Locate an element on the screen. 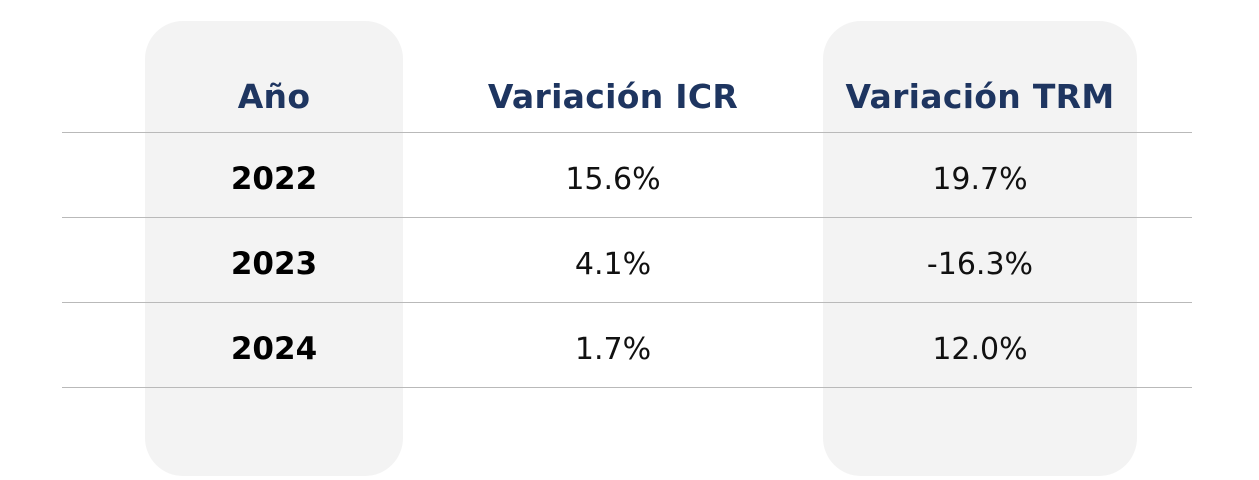  cell-icr: 4.1% is located at coordinates (613, 264).